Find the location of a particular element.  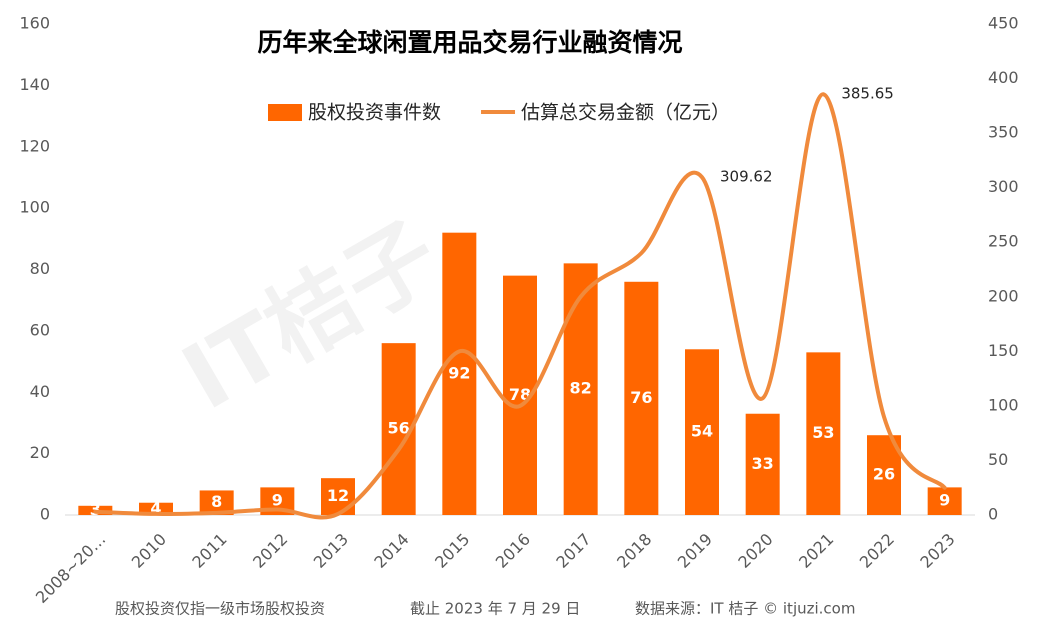

y2-tick-label: 450 is located at coordinates (1003, 23).